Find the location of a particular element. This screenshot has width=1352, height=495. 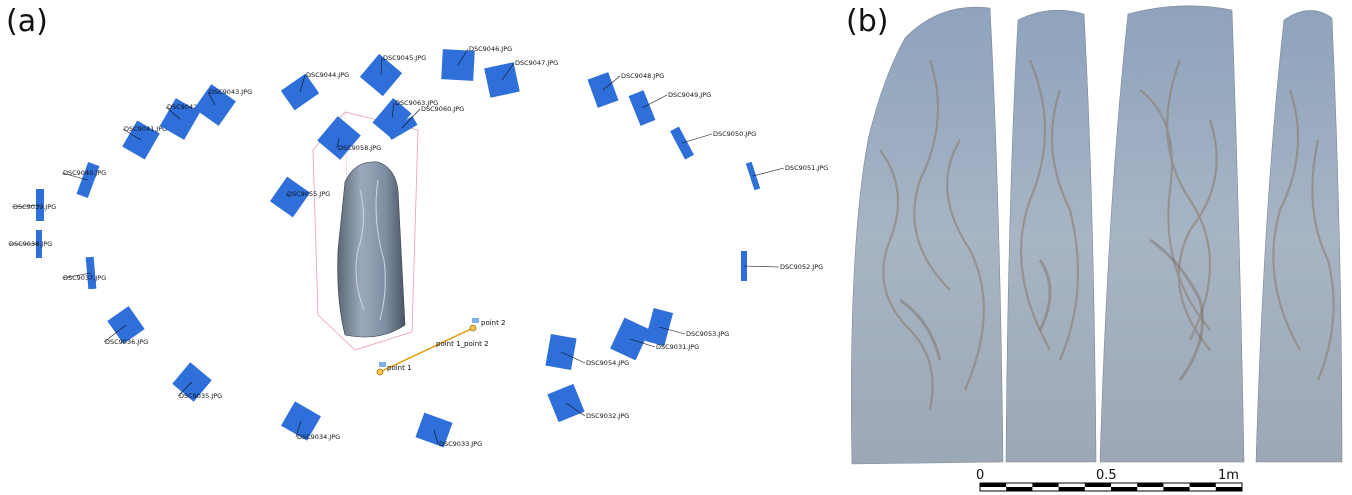

camera-label: DSC9035.JPG is located at coordinates (200, 396).